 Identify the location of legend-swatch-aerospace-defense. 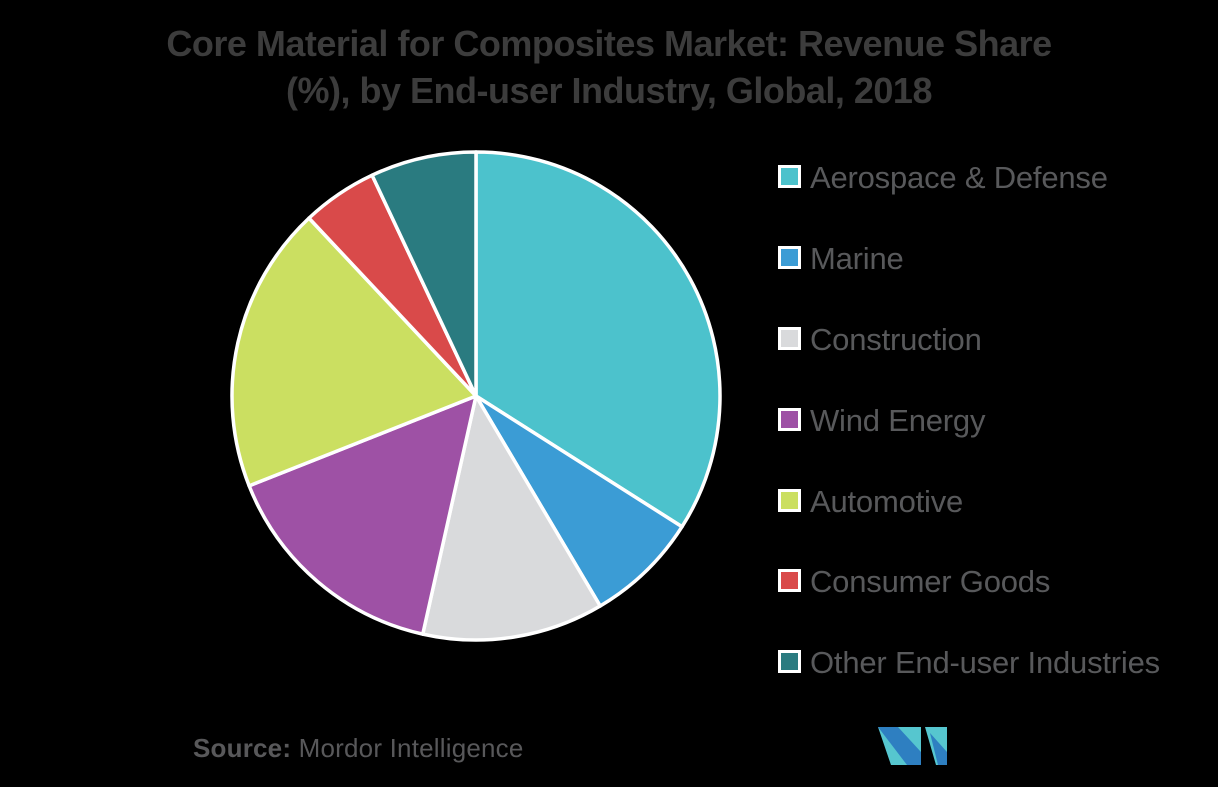
(789, 176).